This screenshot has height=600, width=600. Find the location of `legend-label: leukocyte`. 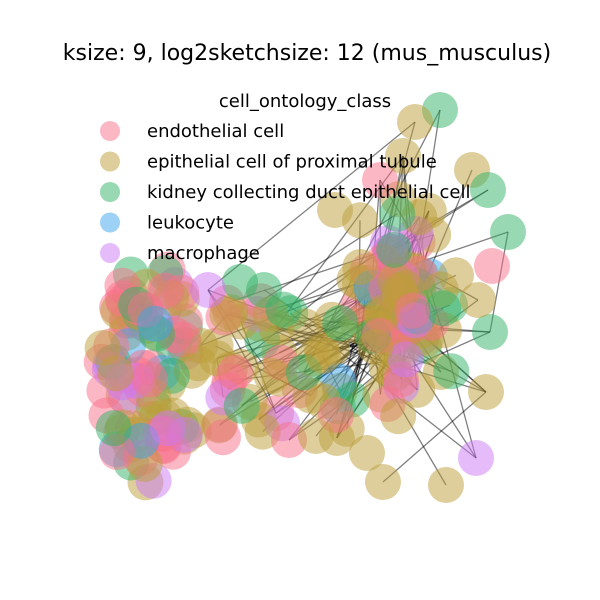

legend-label: leukocyte is located at coordinates (190, 223).